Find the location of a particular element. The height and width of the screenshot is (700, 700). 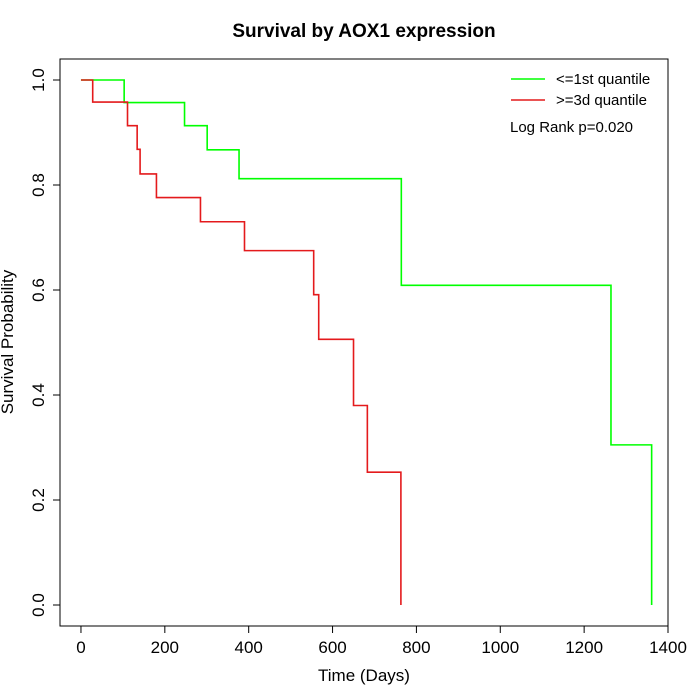

x-axis: 0 200 400 600 800 1000 1200 1400 is located at coordinates (381, 641).